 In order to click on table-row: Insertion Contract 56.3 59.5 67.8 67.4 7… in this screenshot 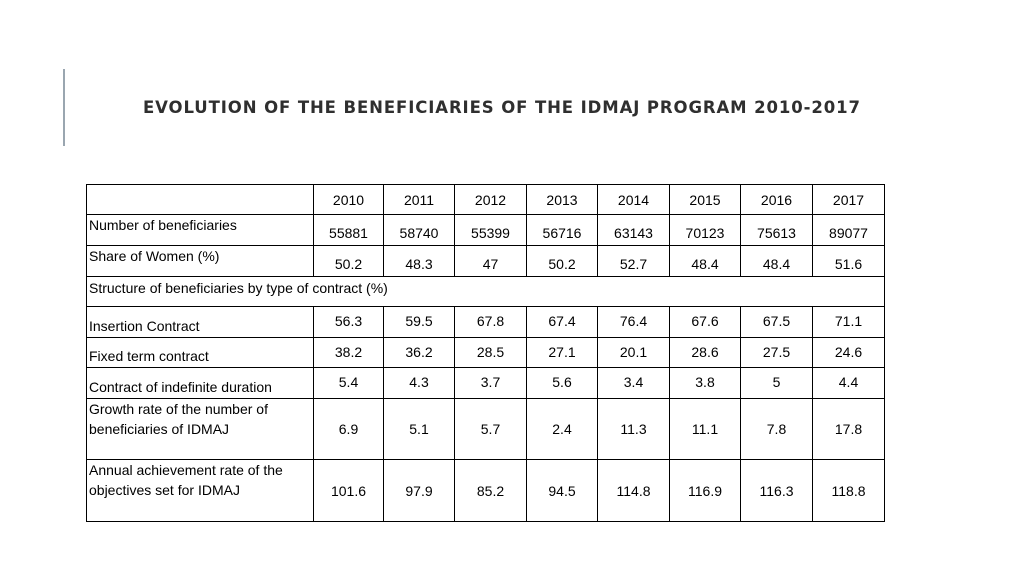, I will do `click(485, 322)`.